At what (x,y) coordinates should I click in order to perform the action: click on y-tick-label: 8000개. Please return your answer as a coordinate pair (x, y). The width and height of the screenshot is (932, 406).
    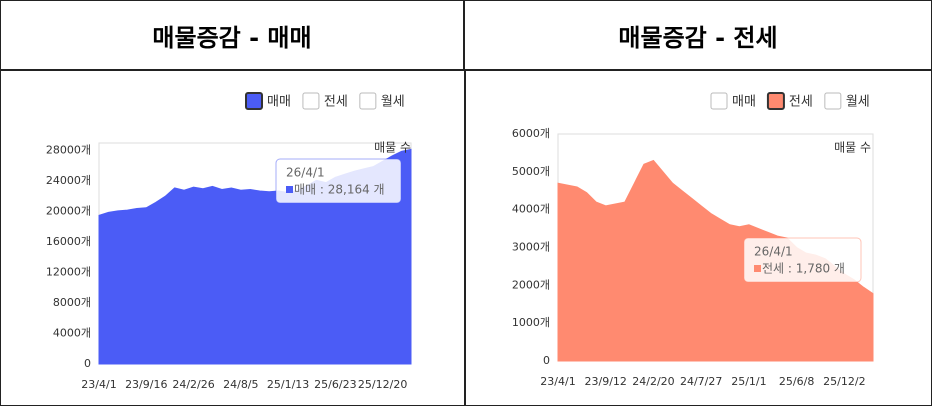
    Looking at the image, I should click on (72, 302).